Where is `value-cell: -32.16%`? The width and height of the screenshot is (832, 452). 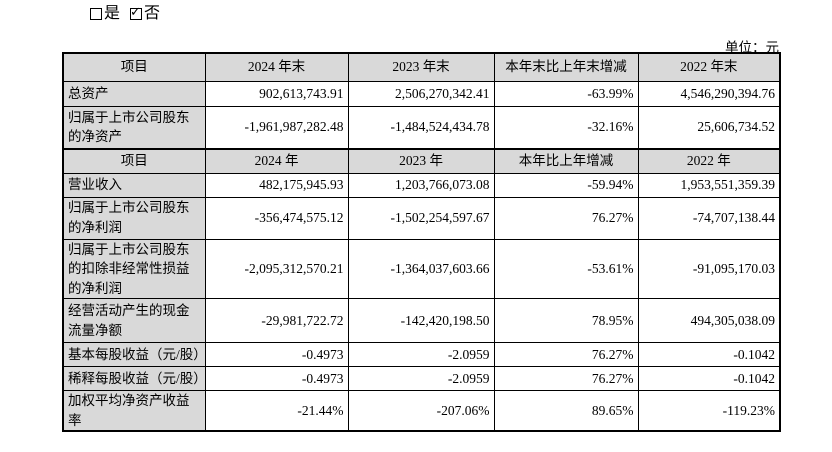 value-cell: -32.16% is located at coordinates (566, 127).